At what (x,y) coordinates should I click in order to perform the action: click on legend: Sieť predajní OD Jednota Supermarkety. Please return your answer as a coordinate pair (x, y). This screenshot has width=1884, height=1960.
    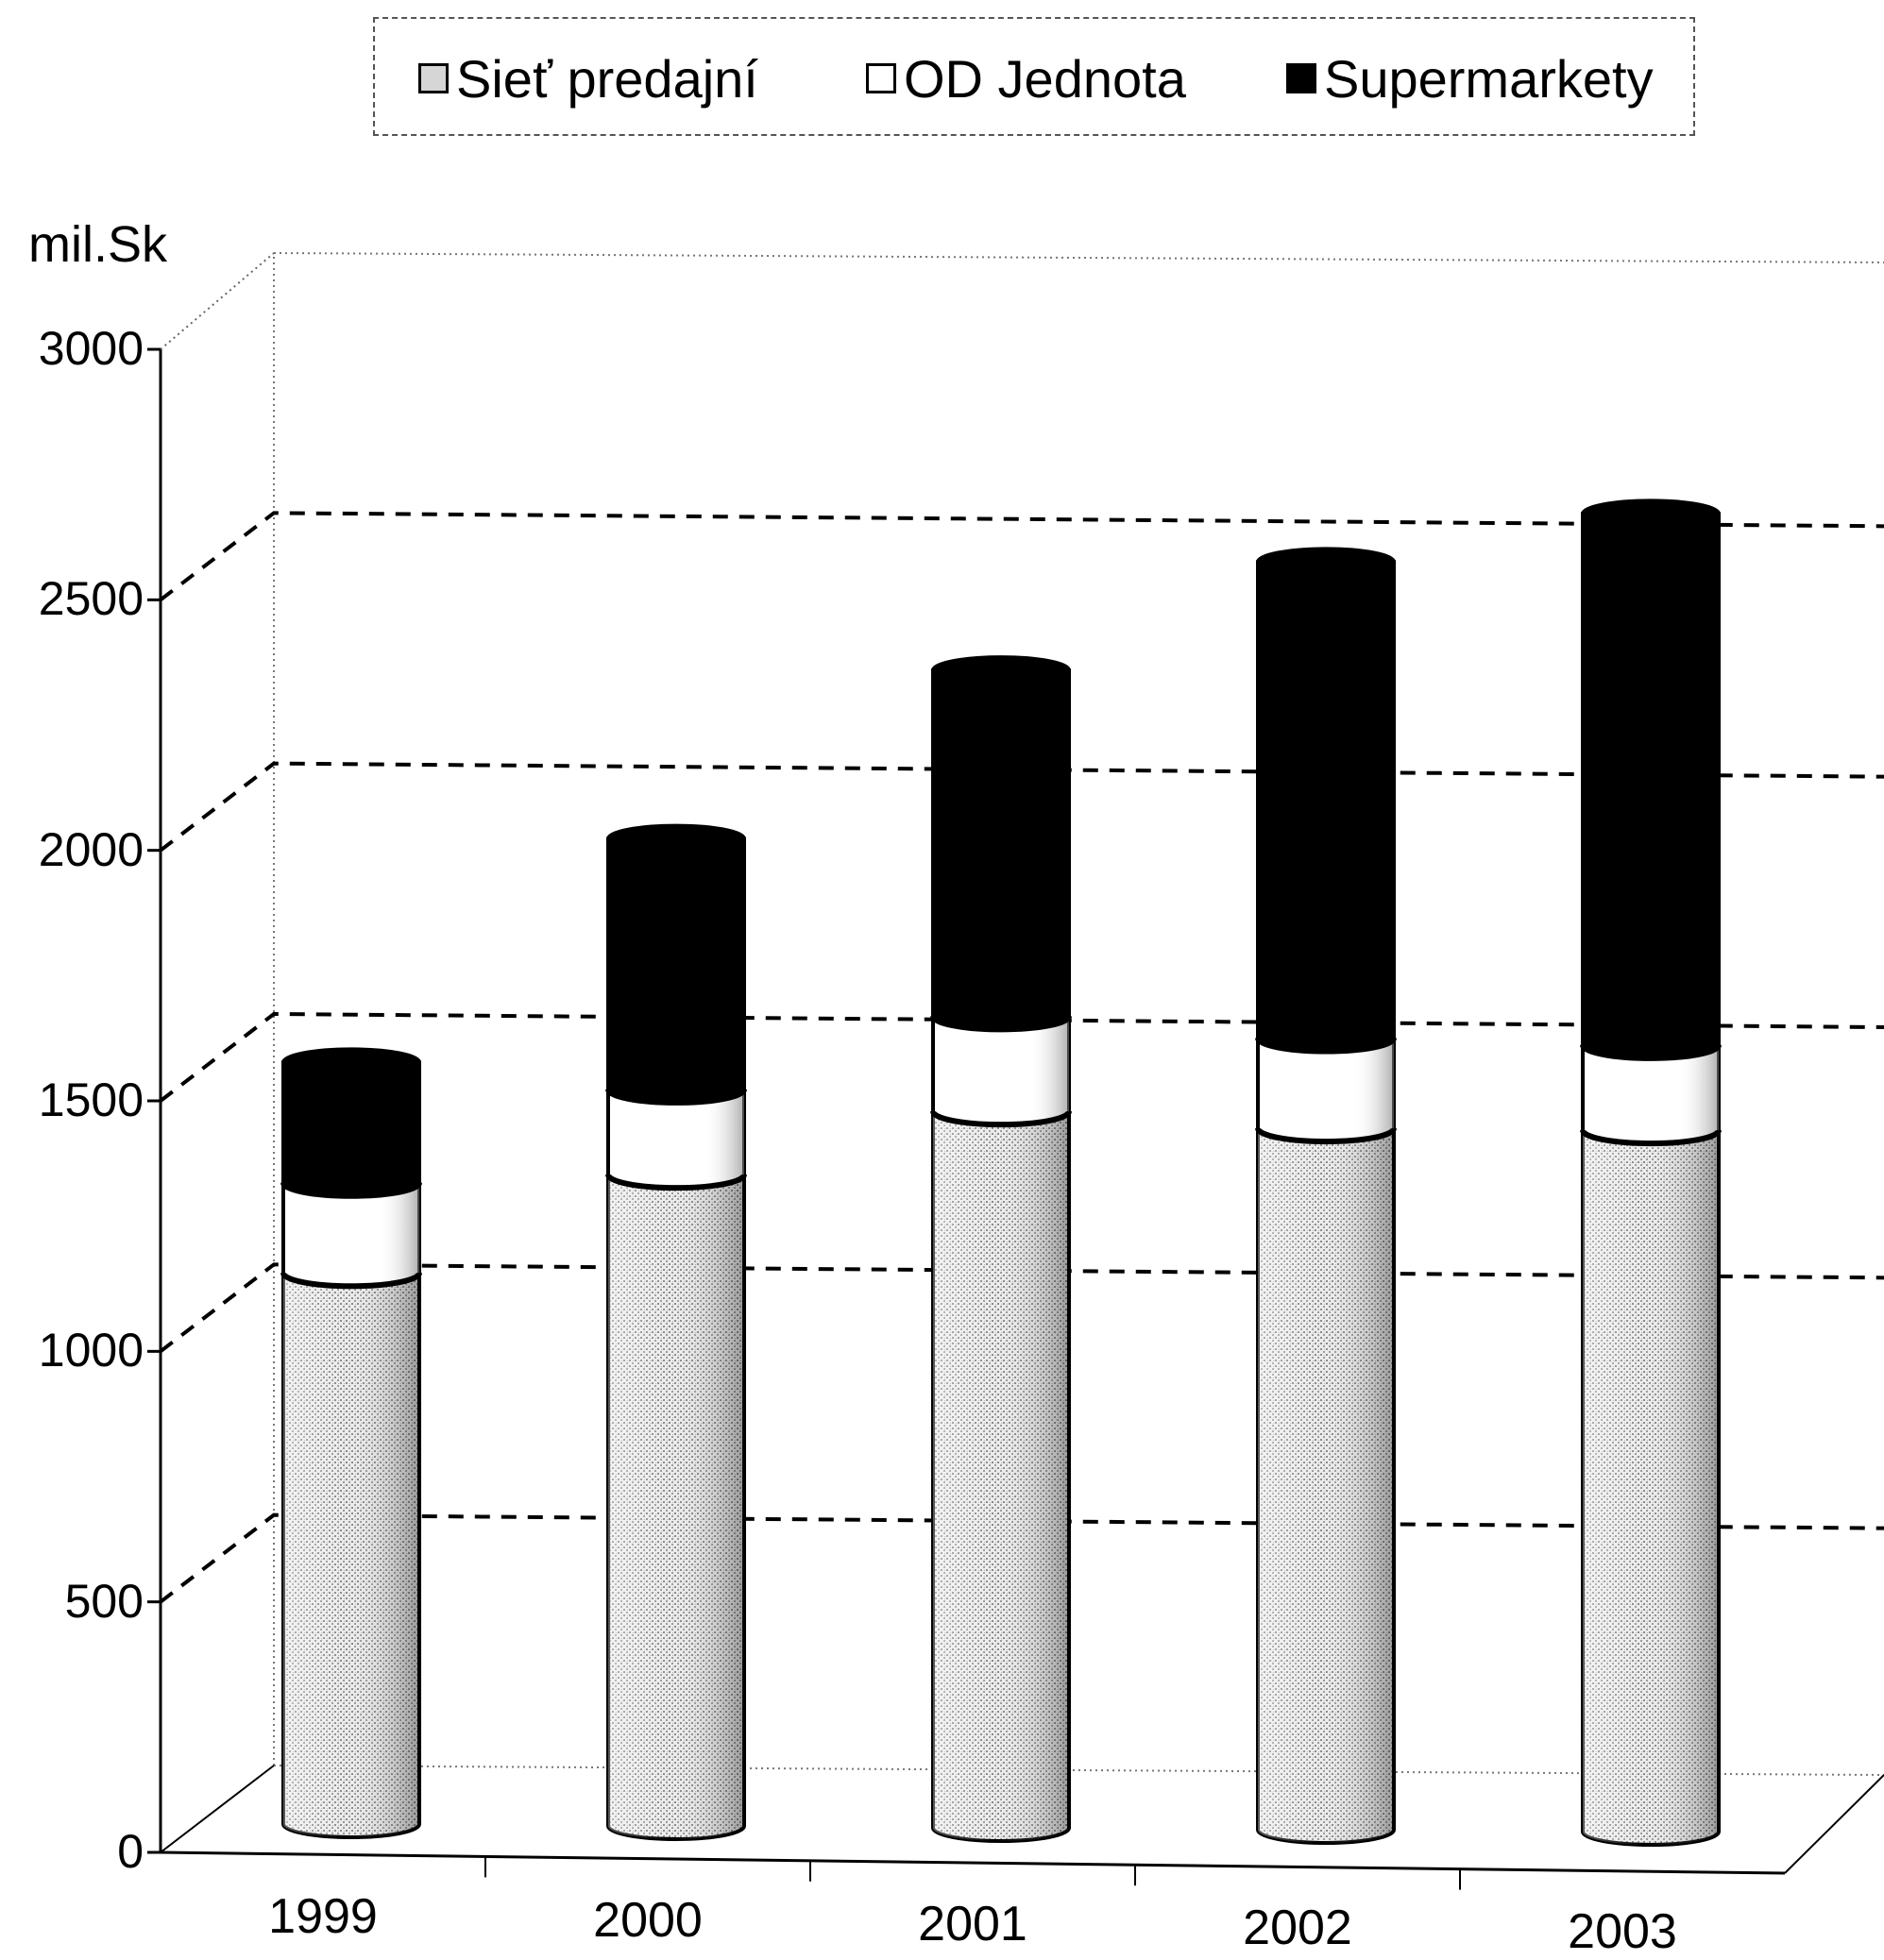
    Looking at the image, I should click on (1034, 77).